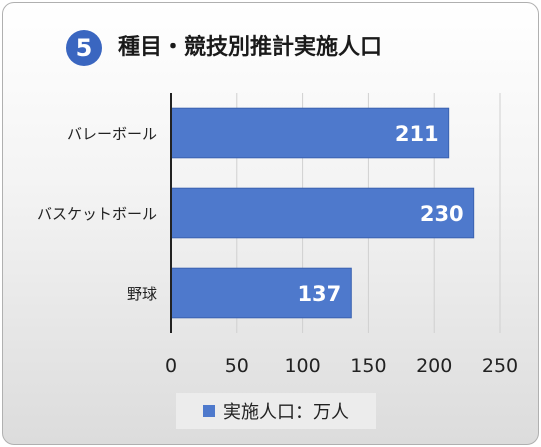 This screenshot has width=541, height=447. I want to click on bar-value-label: 230, so click(442, 214).